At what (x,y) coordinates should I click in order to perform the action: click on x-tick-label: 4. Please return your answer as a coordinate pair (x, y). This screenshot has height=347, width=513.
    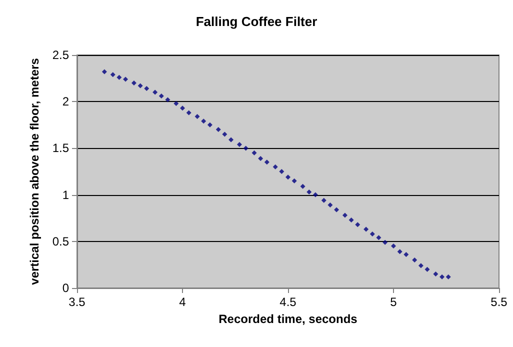
    Looking at the image, I should click on (182, 302).